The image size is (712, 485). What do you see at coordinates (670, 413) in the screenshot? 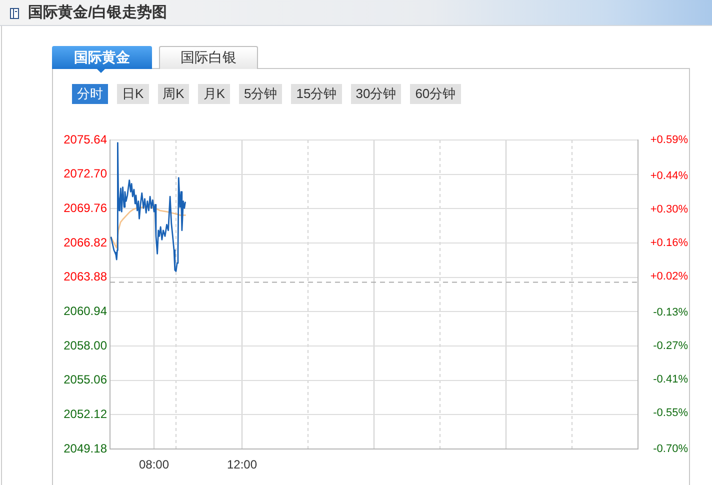
I see `y2-tick-label: -0.55%` at bounding box center [670, 413].